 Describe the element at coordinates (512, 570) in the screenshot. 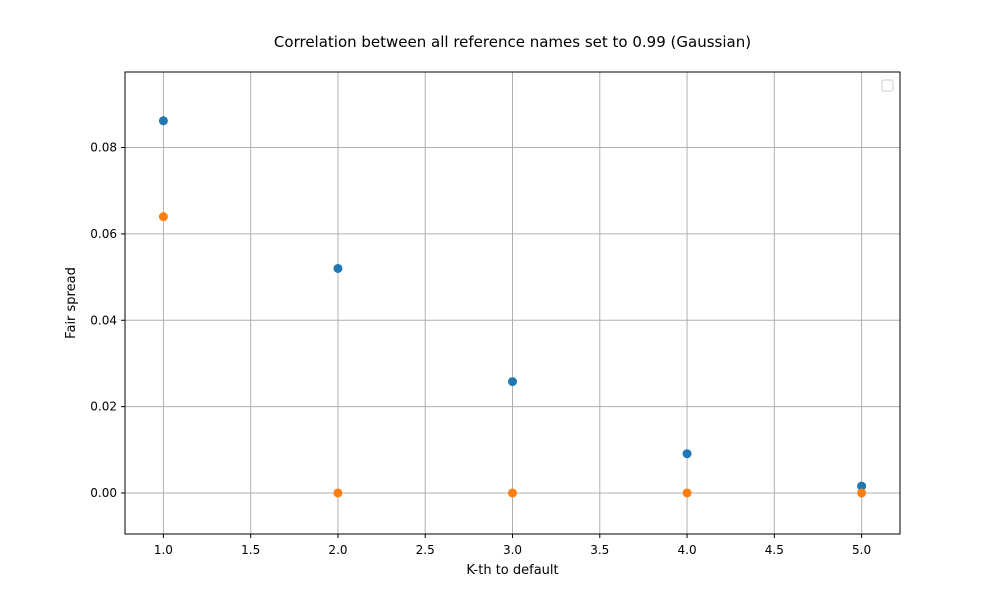

I see `x-axis-label: K-th to default` at that location.